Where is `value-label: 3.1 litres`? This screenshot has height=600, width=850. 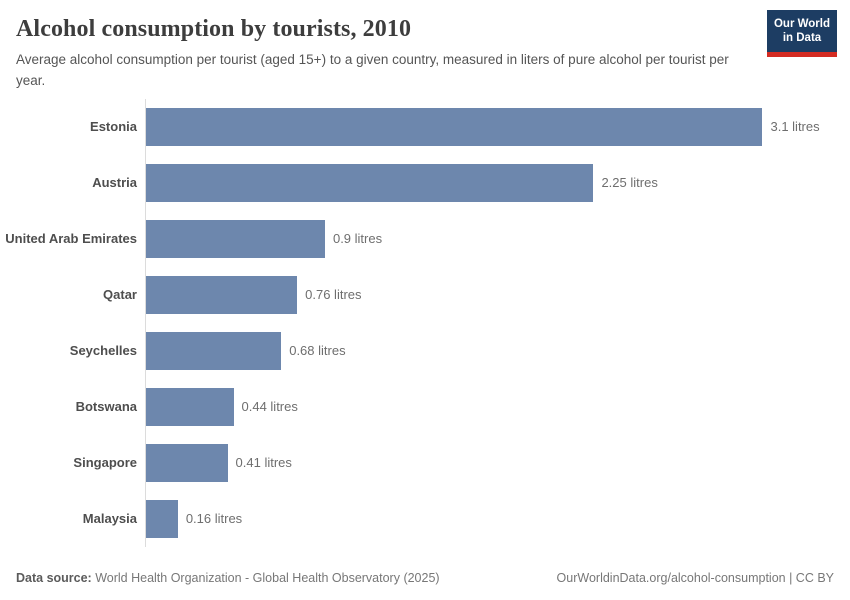 value-label: 3.1 litres is located at coordinates (795, 127).